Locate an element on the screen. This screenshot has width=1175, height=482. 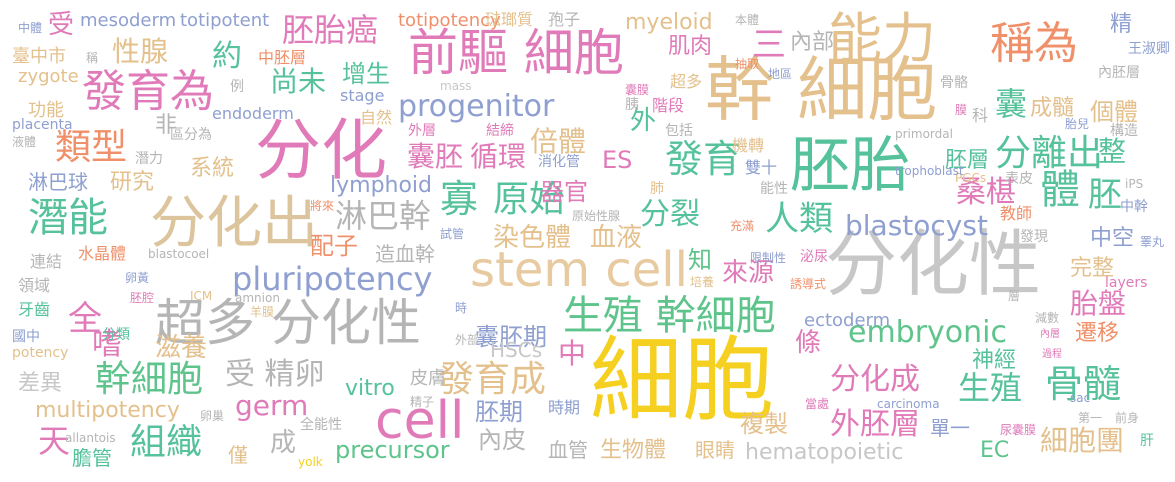
word: 能性 is located at coordinates (774, 189).